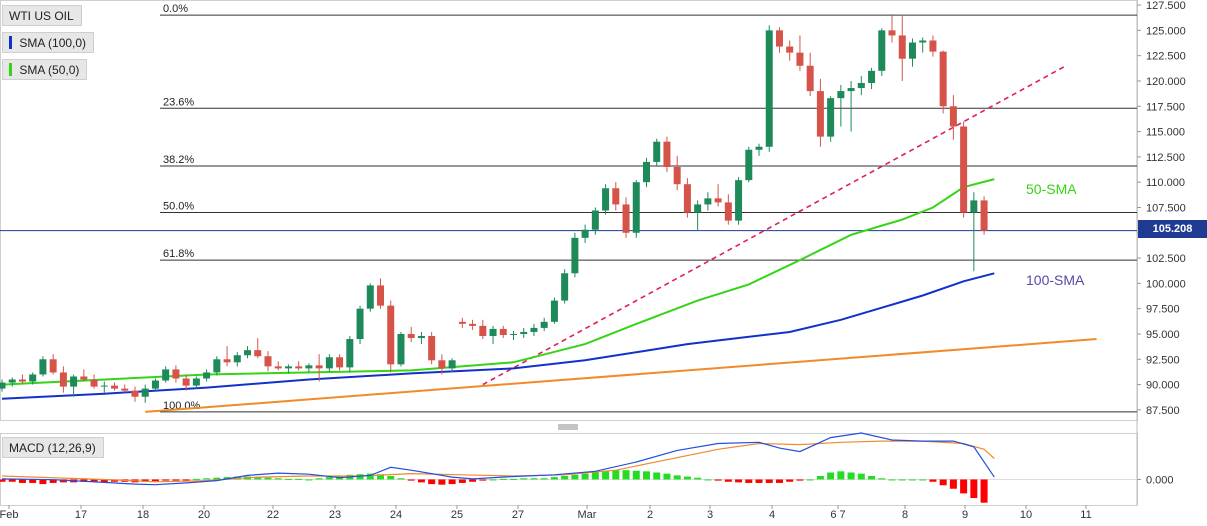  Describe the element at coordinates (335, 515) in the screenshot. I see `x-tick-label: 23` at that location.